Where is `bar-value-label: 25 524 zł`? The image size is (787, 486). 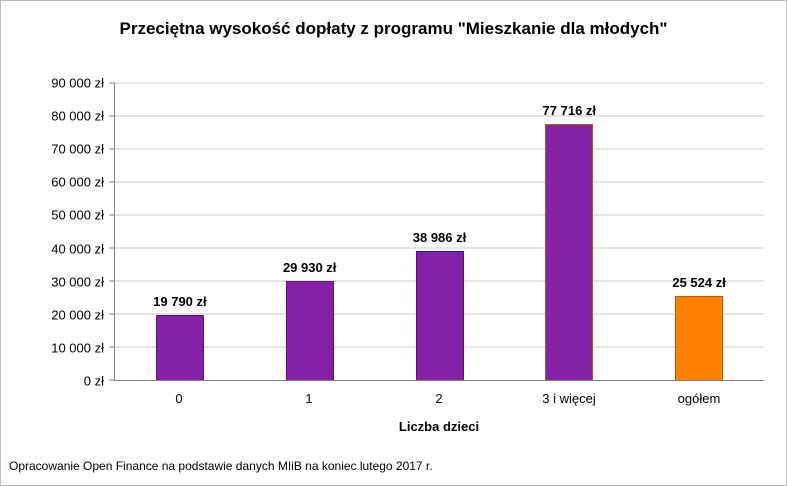 bar-value-label: 25 524 zł is located at coordinates (699, 282).